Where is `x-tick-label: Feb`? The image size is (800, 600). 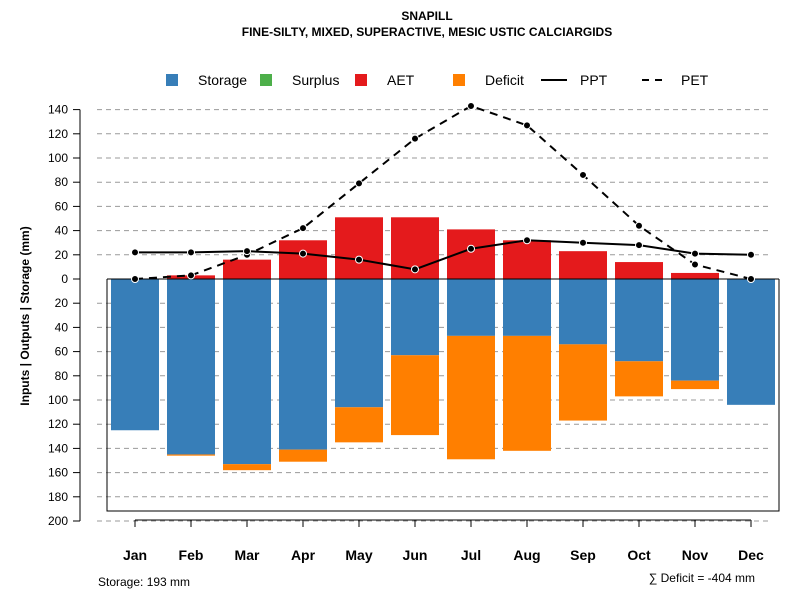 x-tick-label: Feb is located at coordinates (191, 555).